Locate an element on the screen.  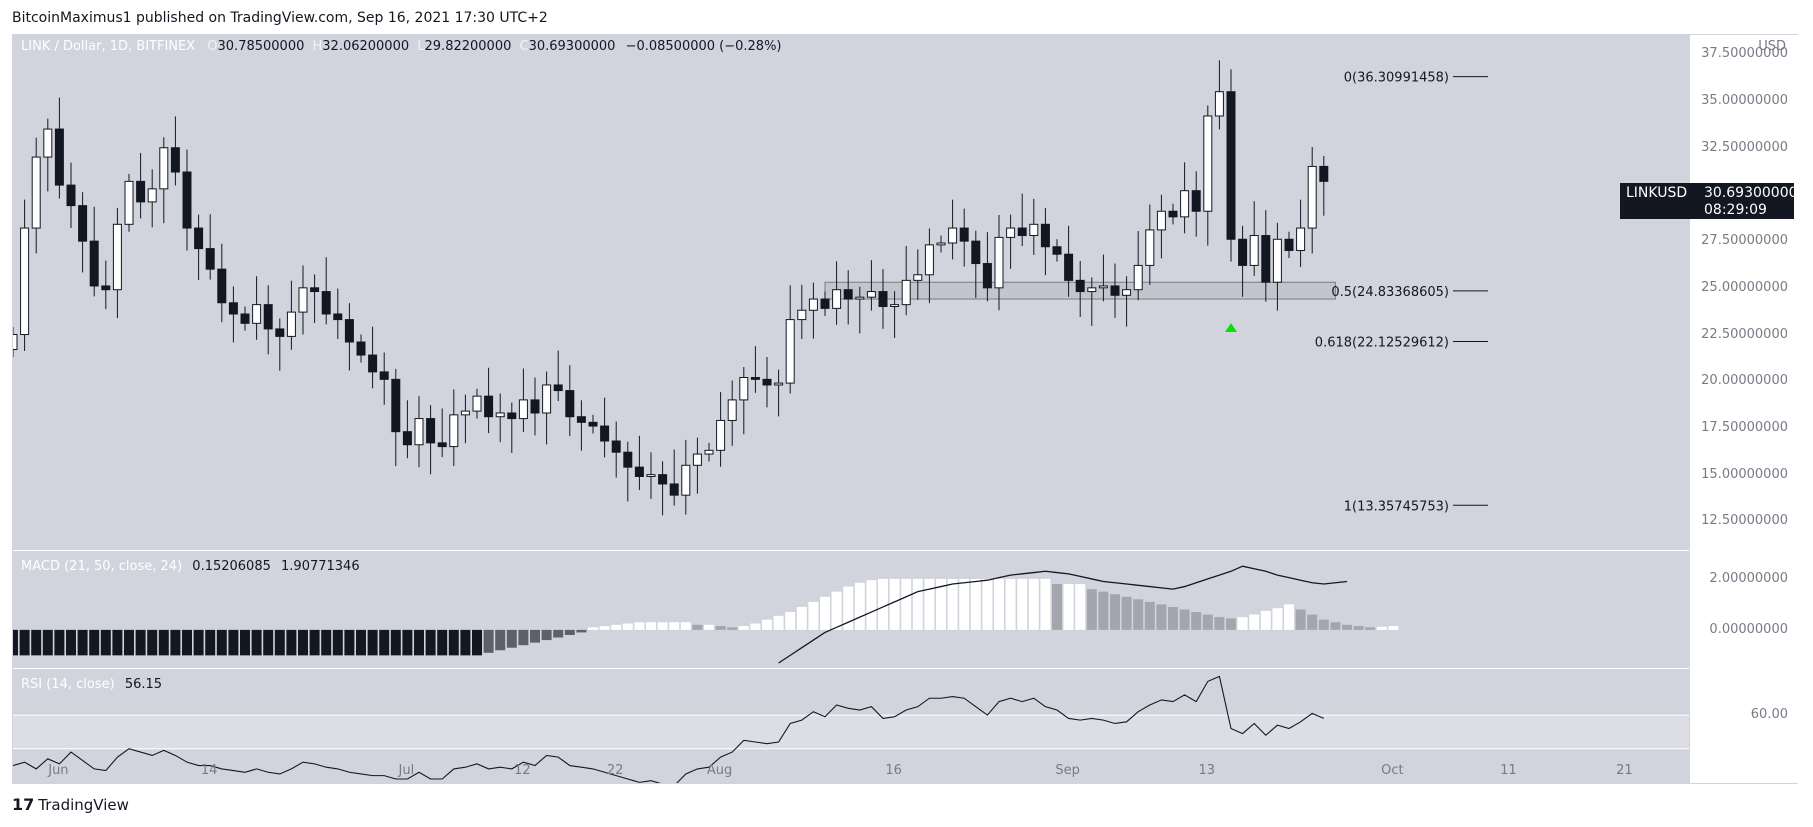
time-tick-label: Oct is located at coordinates (1392, 770).